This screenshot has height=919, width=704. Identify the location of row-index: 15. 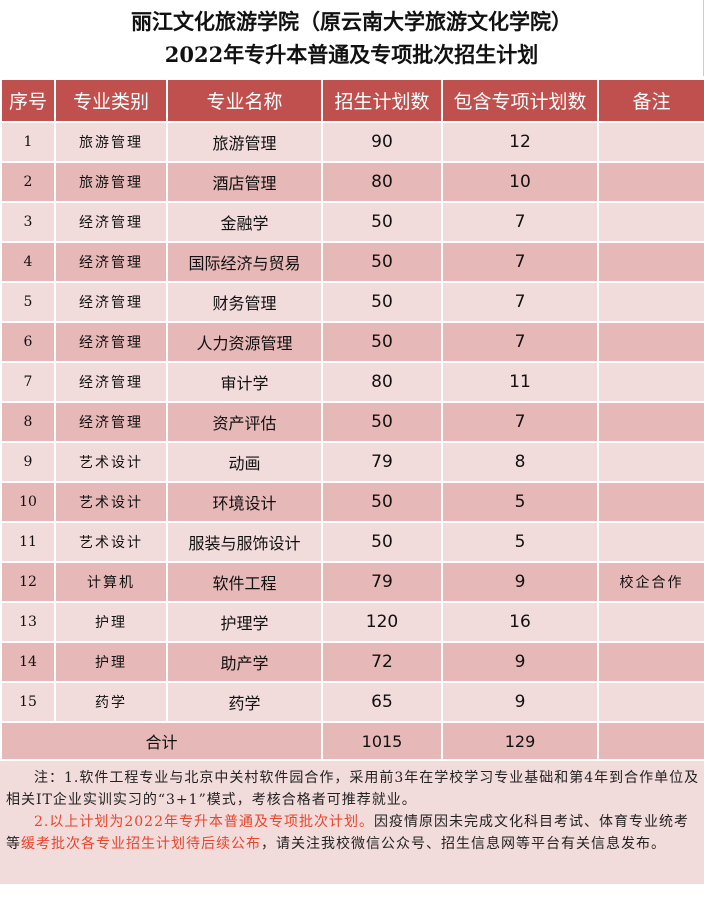
(28, 702).